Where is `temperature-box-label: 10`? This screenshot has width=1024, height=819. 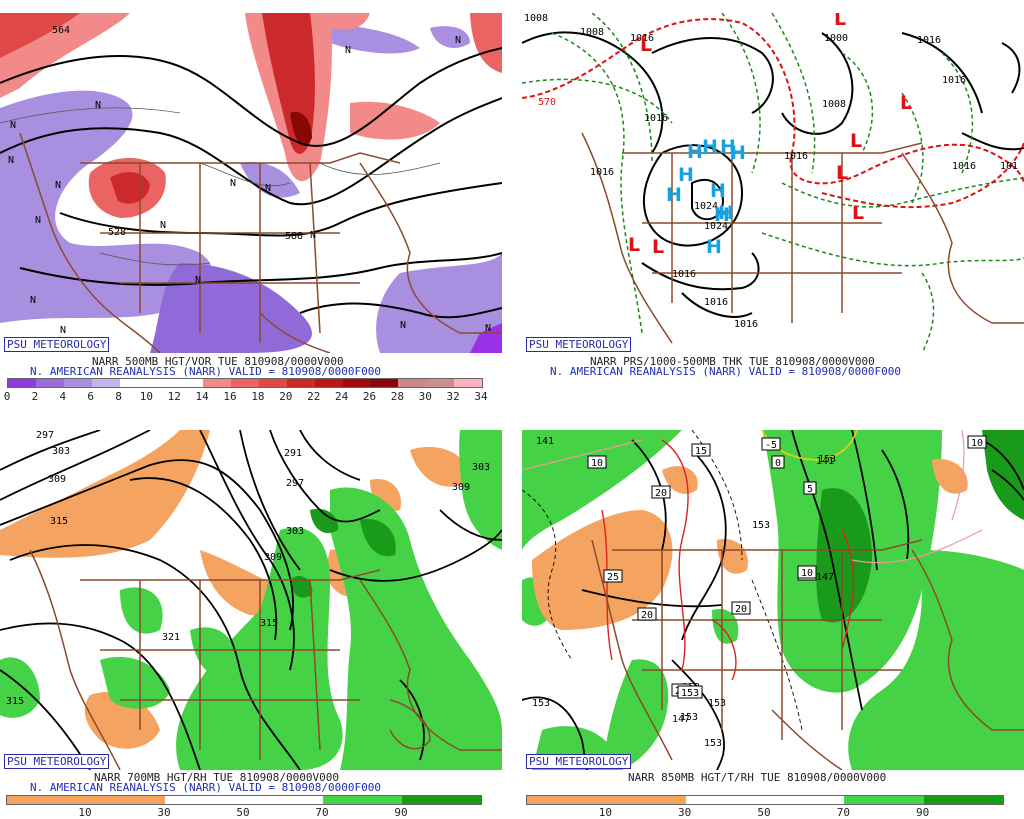 temperature-box-label: 10 is located at coordinates (807, 573).